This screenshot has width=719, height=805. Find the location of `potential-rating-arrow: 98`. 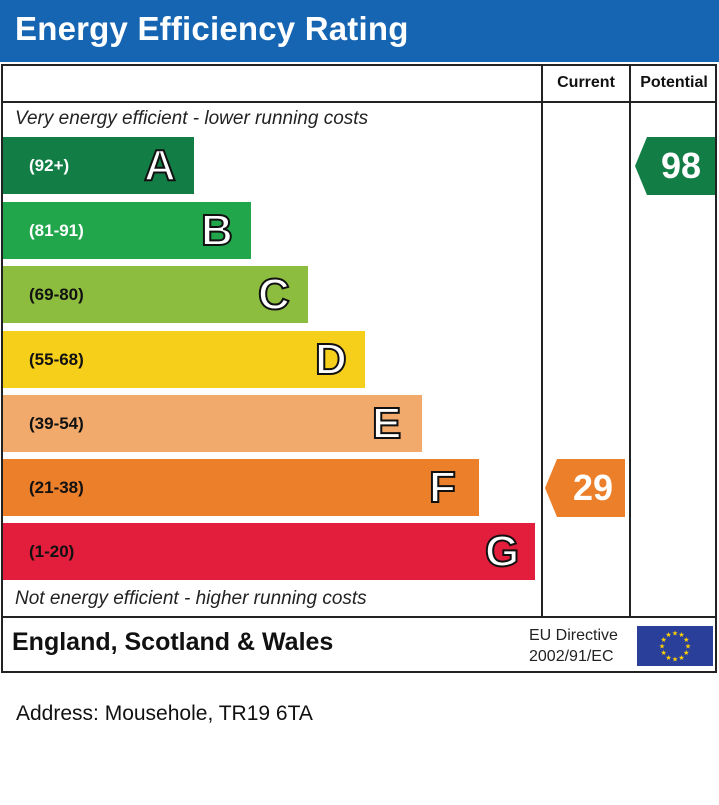

potential-rating-arrow: 98 is located at coordinates (675, 166).